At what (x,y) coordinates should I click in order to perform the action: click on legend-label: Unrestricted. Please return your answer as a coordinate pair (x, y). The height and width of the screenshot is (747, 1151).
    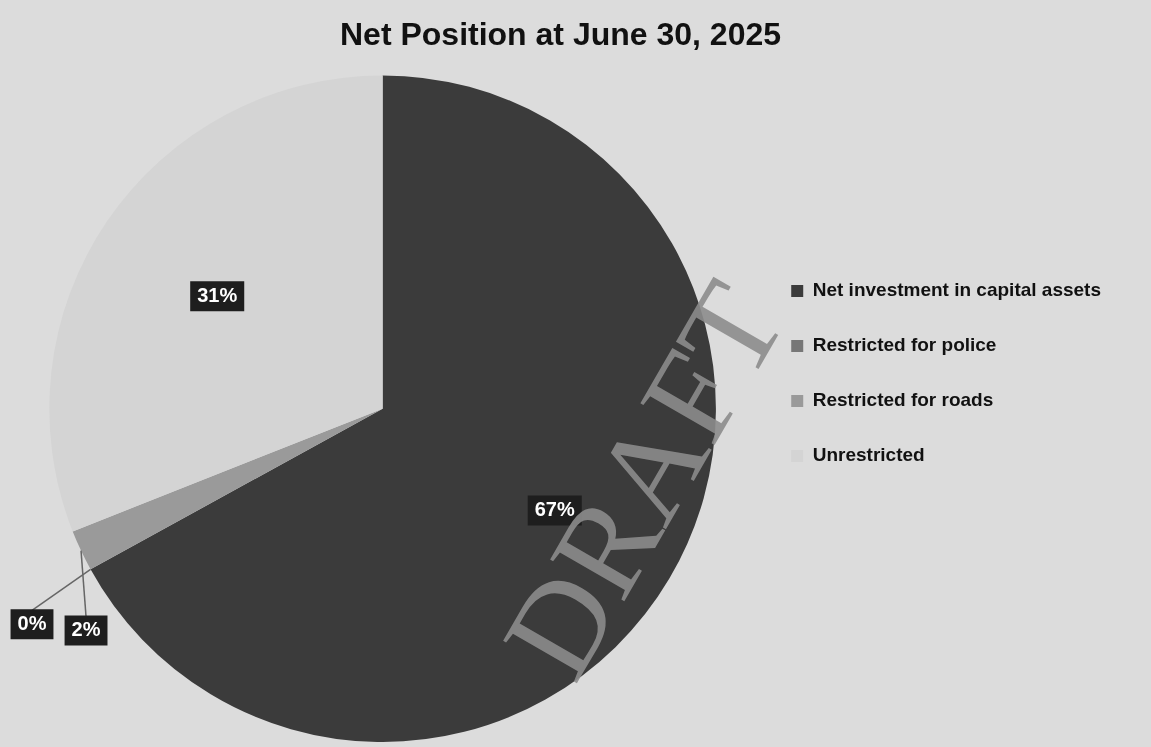
    Looking at the image, I should click on (868, 455).